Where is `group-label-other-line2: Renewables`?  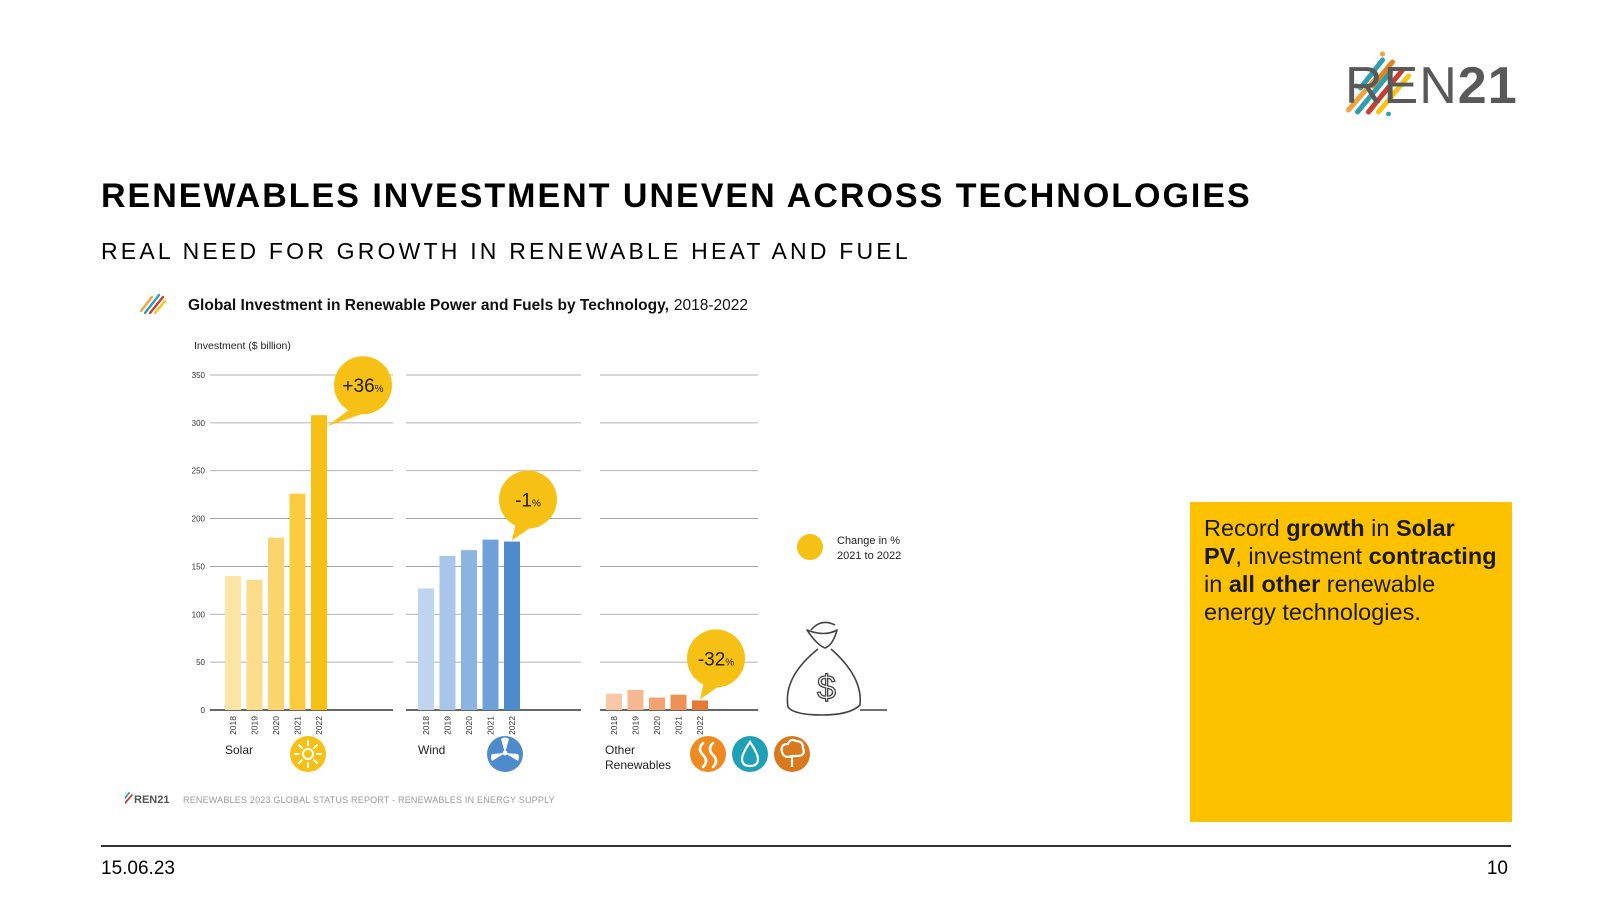
group-label-other-line2: Renewables is located at coordinates (638, 765).